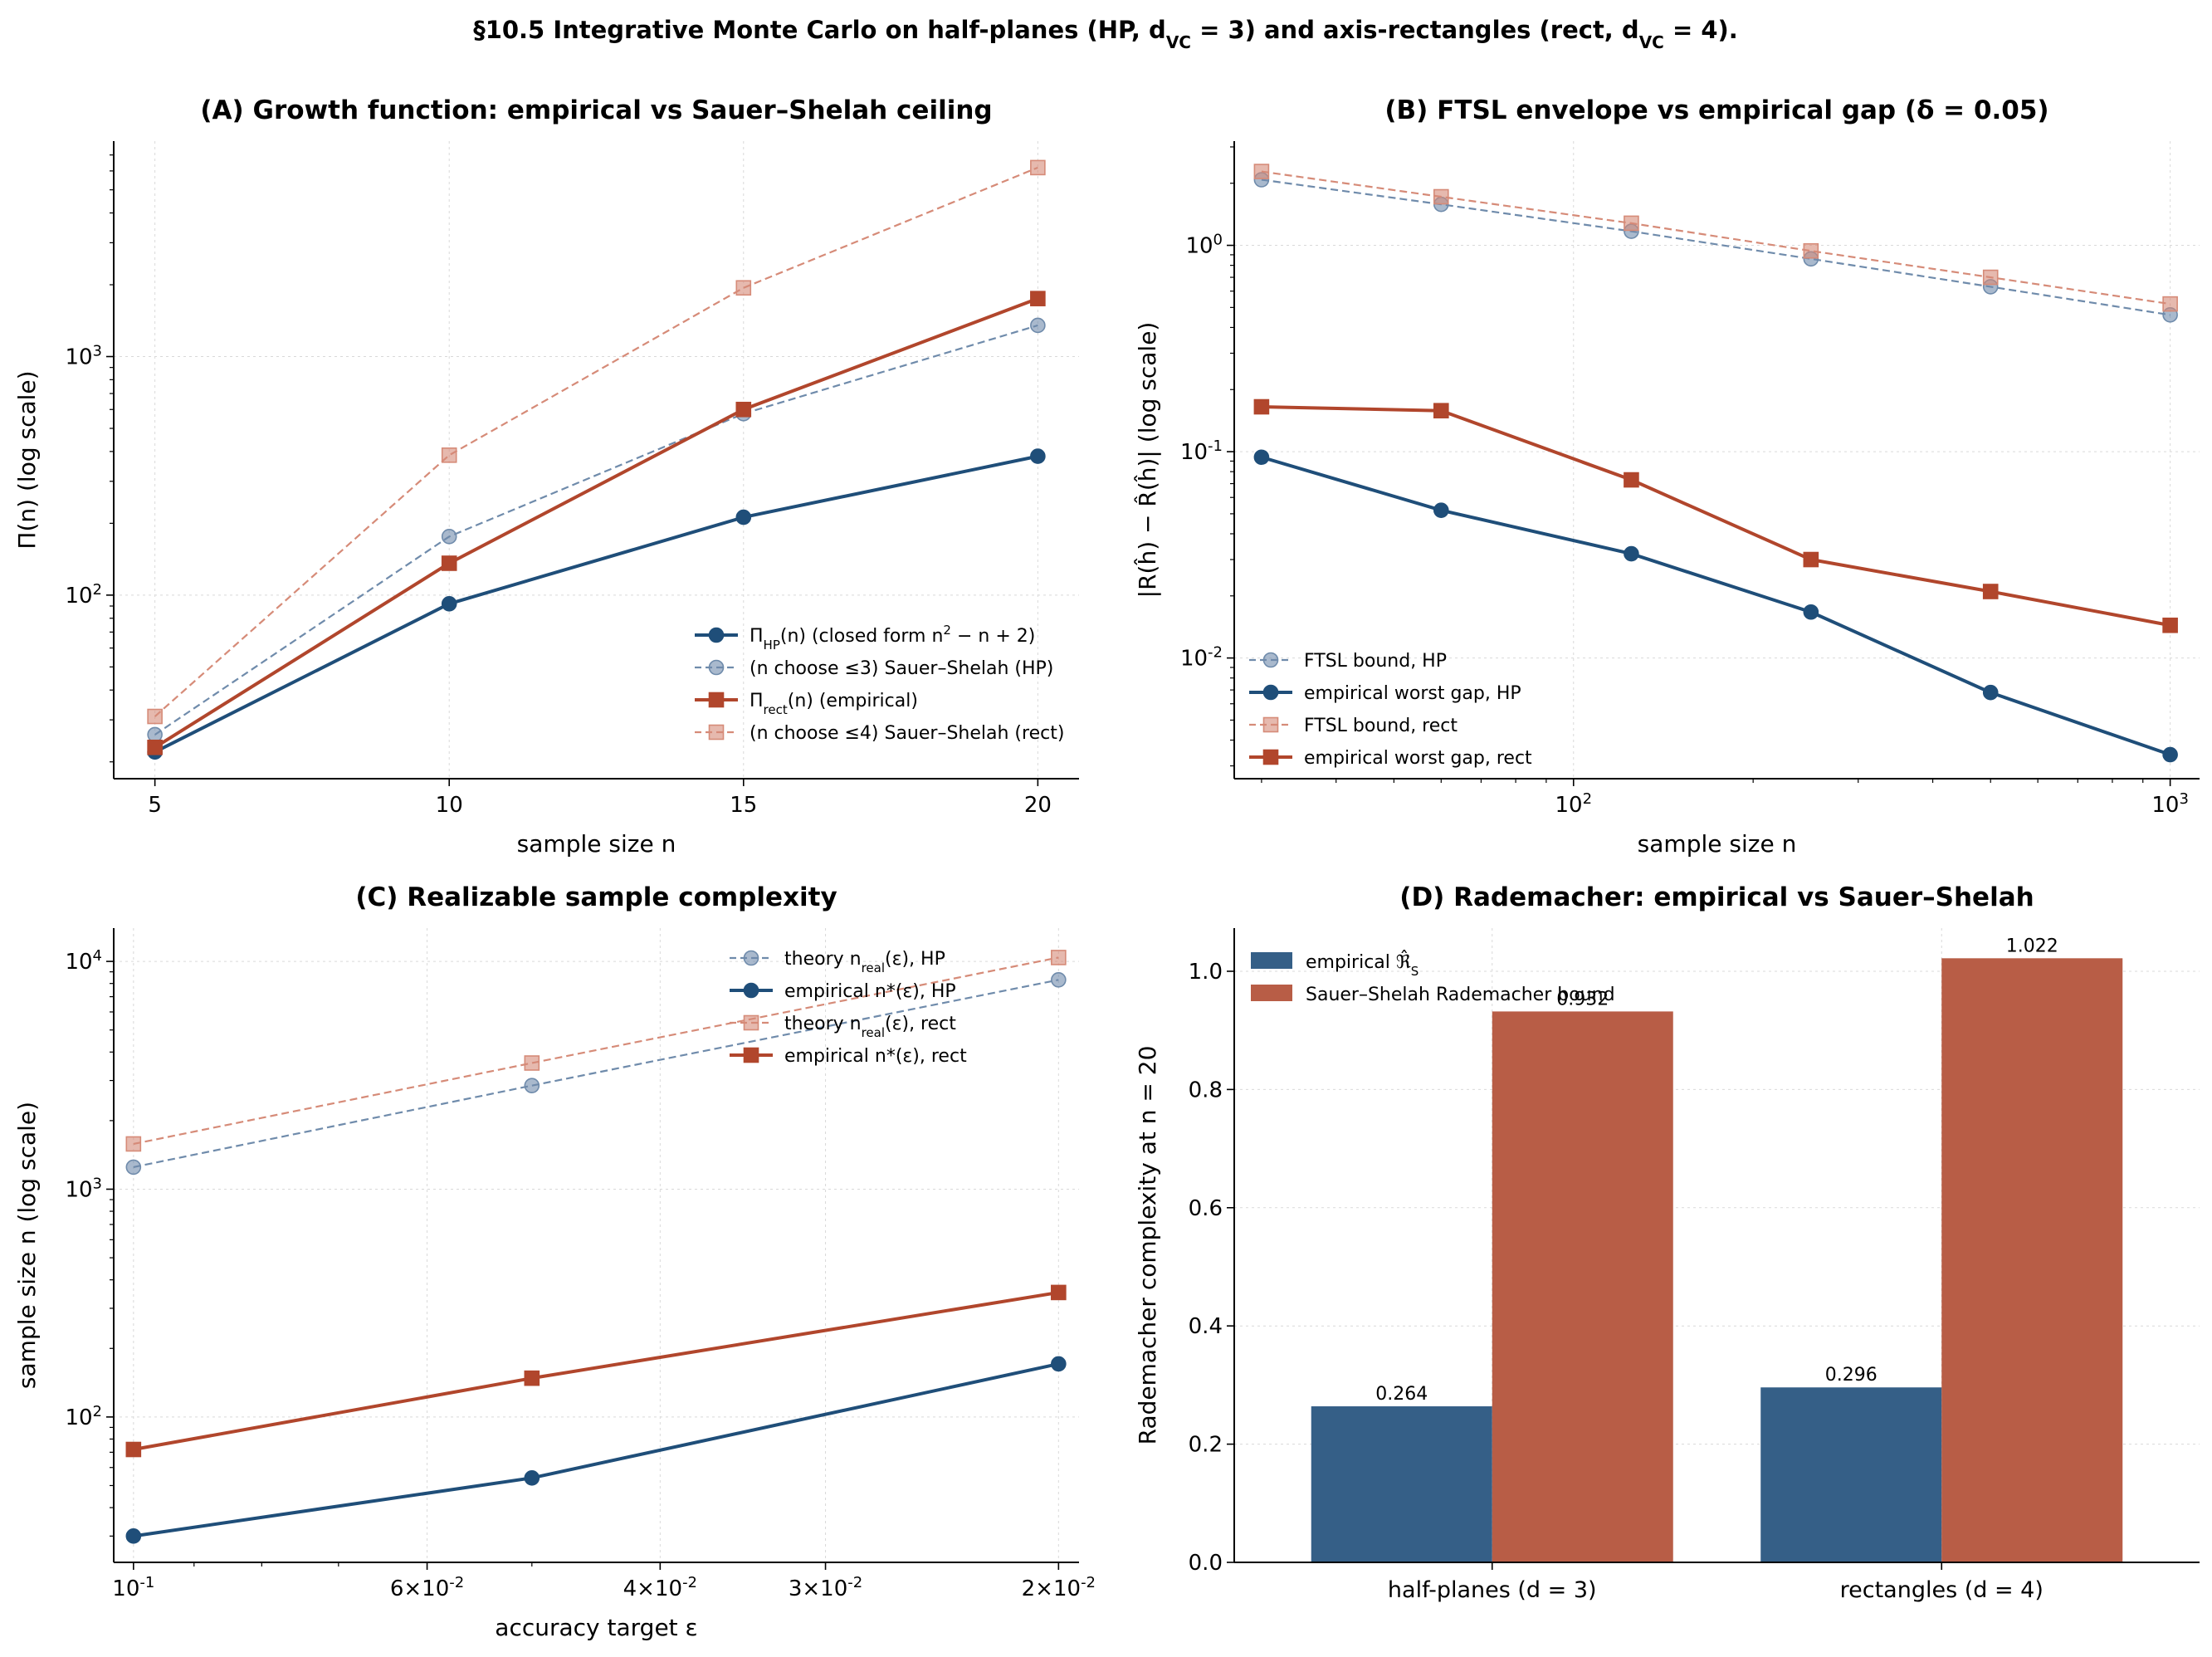 The image size is (2212, 1657). What do you see at coordinates (1573, 804) in the screenshot?
I see `x-tick-label: 10²` at bounding box center [1573, 804].